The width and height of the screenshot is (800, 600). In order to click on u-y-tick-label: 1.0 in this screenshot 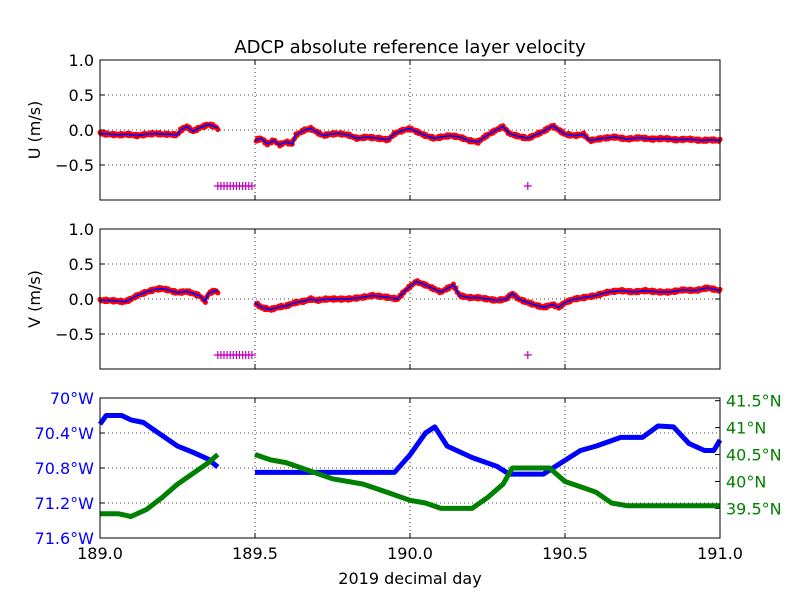, I will do `click(81, 60)`.